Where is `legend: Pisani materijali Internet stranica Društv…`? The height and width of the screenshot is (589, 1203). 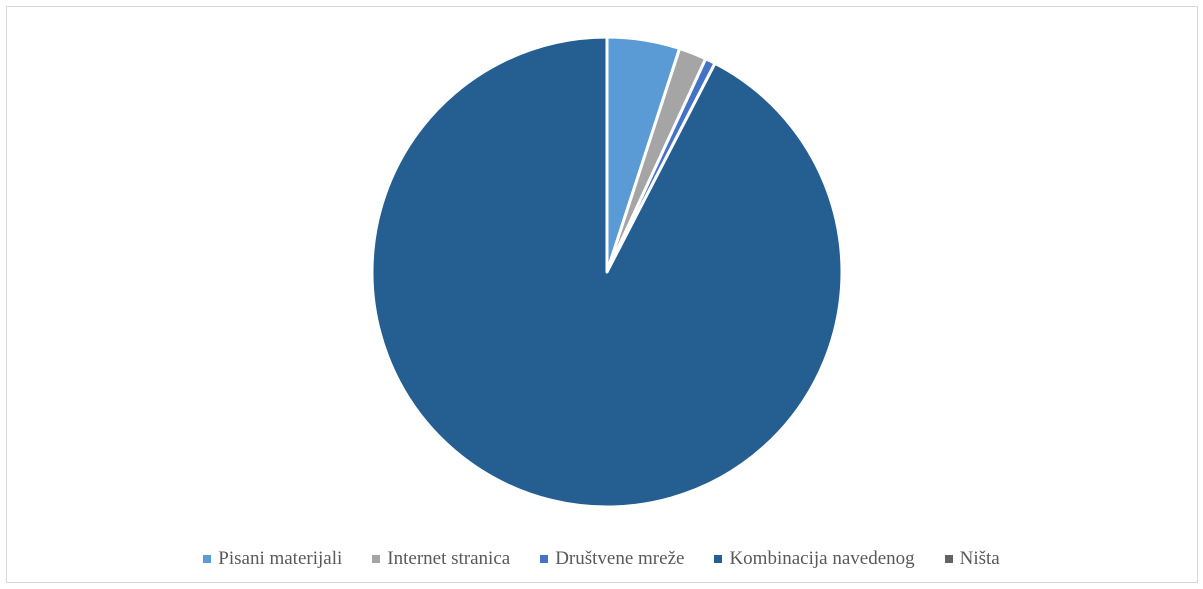
legend: Pisani materijali Internet stranica Društv… is located at coordinates (601, 559).